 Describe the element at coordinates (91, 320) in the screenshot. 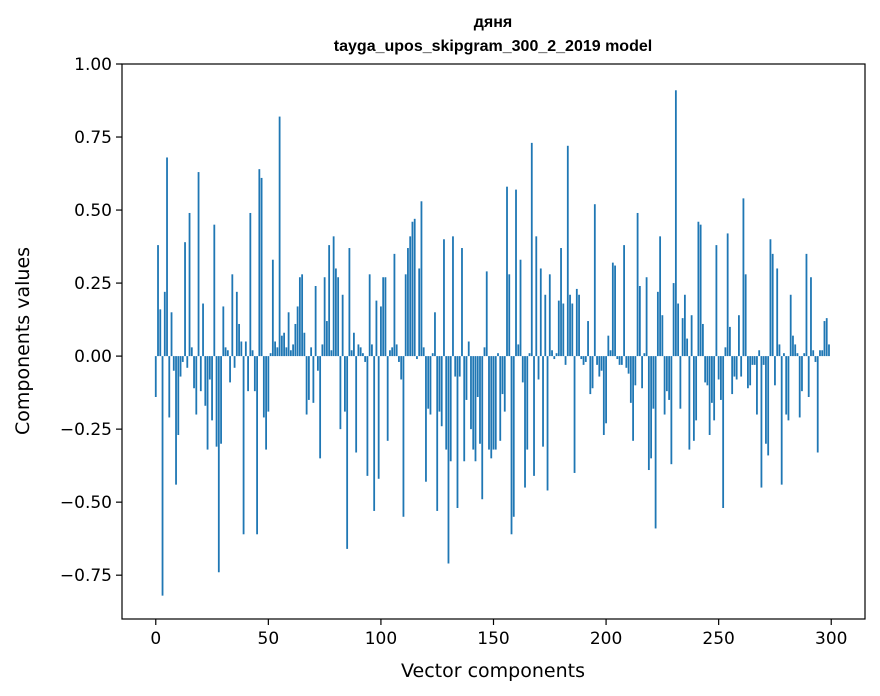

I see `y-axis-ticks: −0.75 −0.50 −0.25 0.00 0.25 0.50 0.75 1.00` at that location.